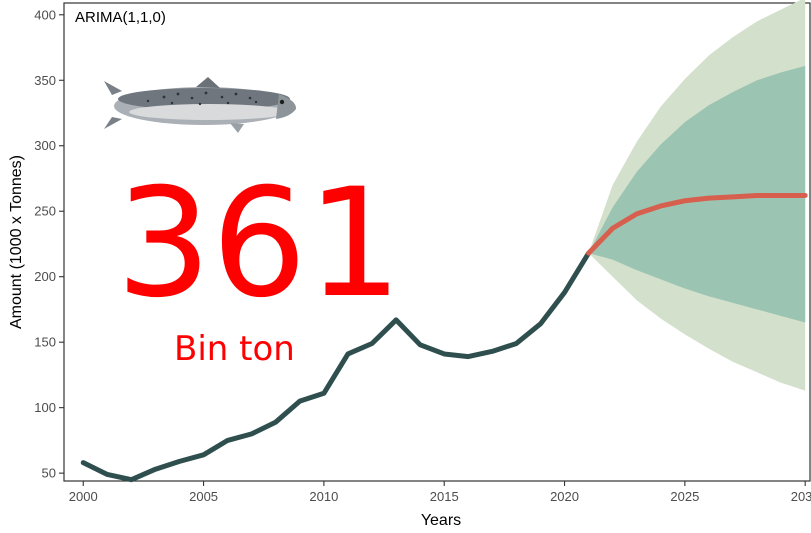 The image size is (811, 533). Describe the element at coordinates (200, 105) in the screenshot. I see `salmon-fish-illustration` at that location.